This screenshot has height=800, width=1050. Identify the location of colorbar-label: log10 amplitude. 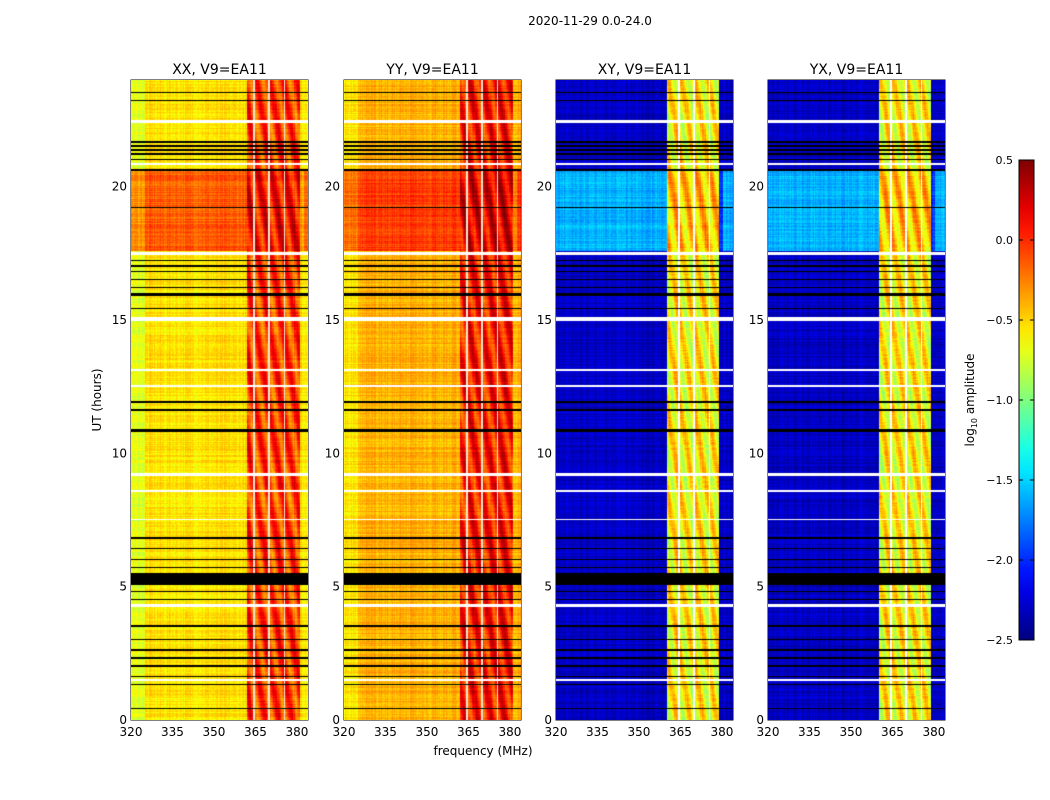
(971, 400).